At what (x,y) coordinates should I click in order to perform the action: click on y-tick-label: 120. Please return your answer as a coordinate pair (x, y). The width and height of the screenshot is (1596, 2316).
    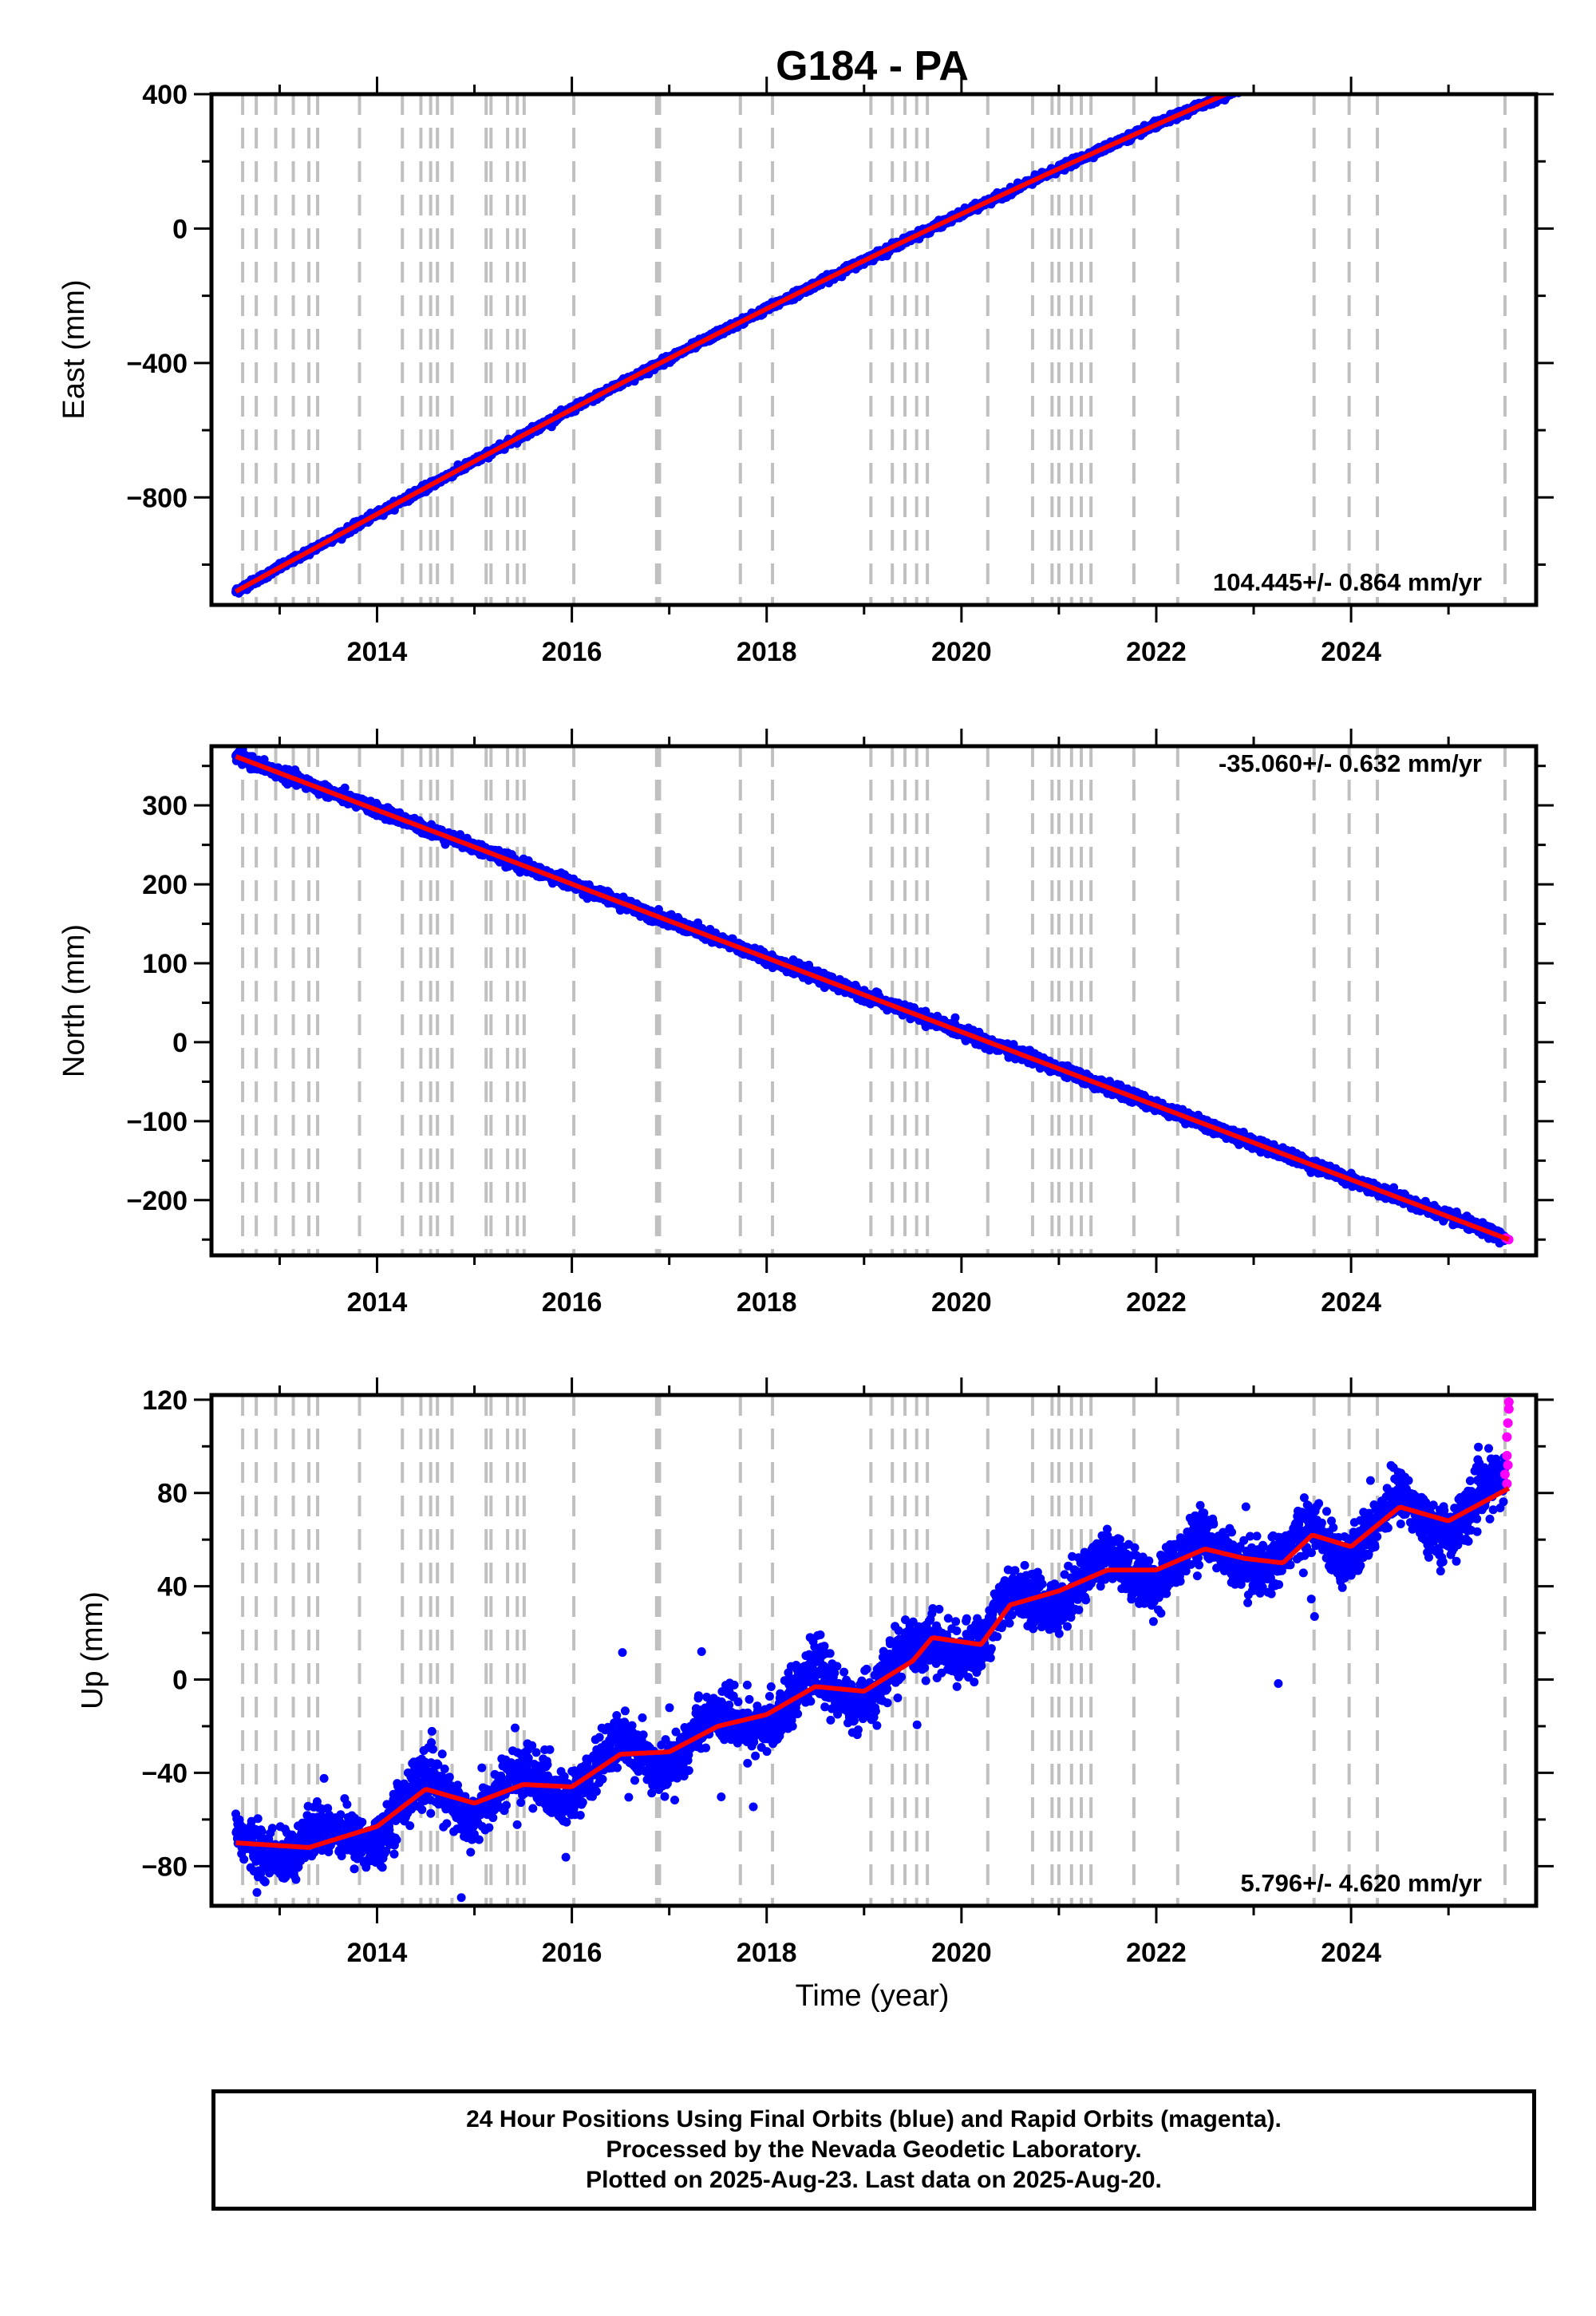
    Looking at the image, I should click on (165, 1400).